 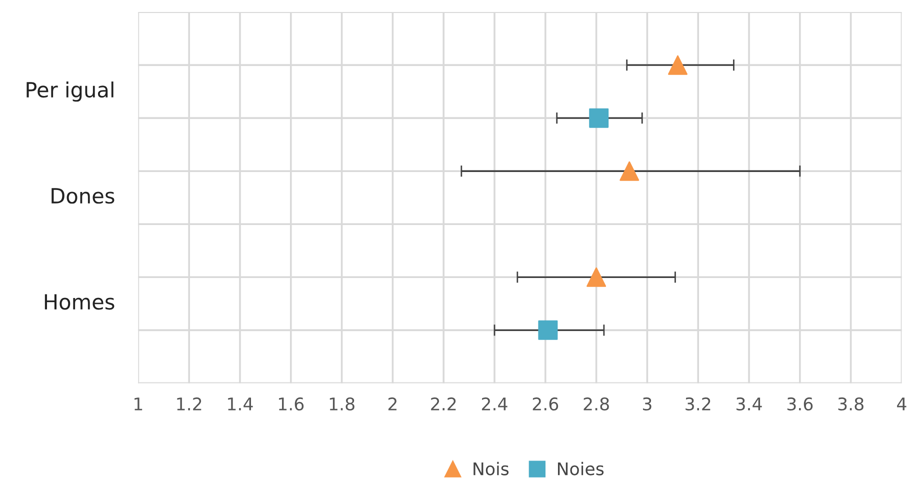 I want to click on x-tick-label: 3.2, so click(x=698, y=404).